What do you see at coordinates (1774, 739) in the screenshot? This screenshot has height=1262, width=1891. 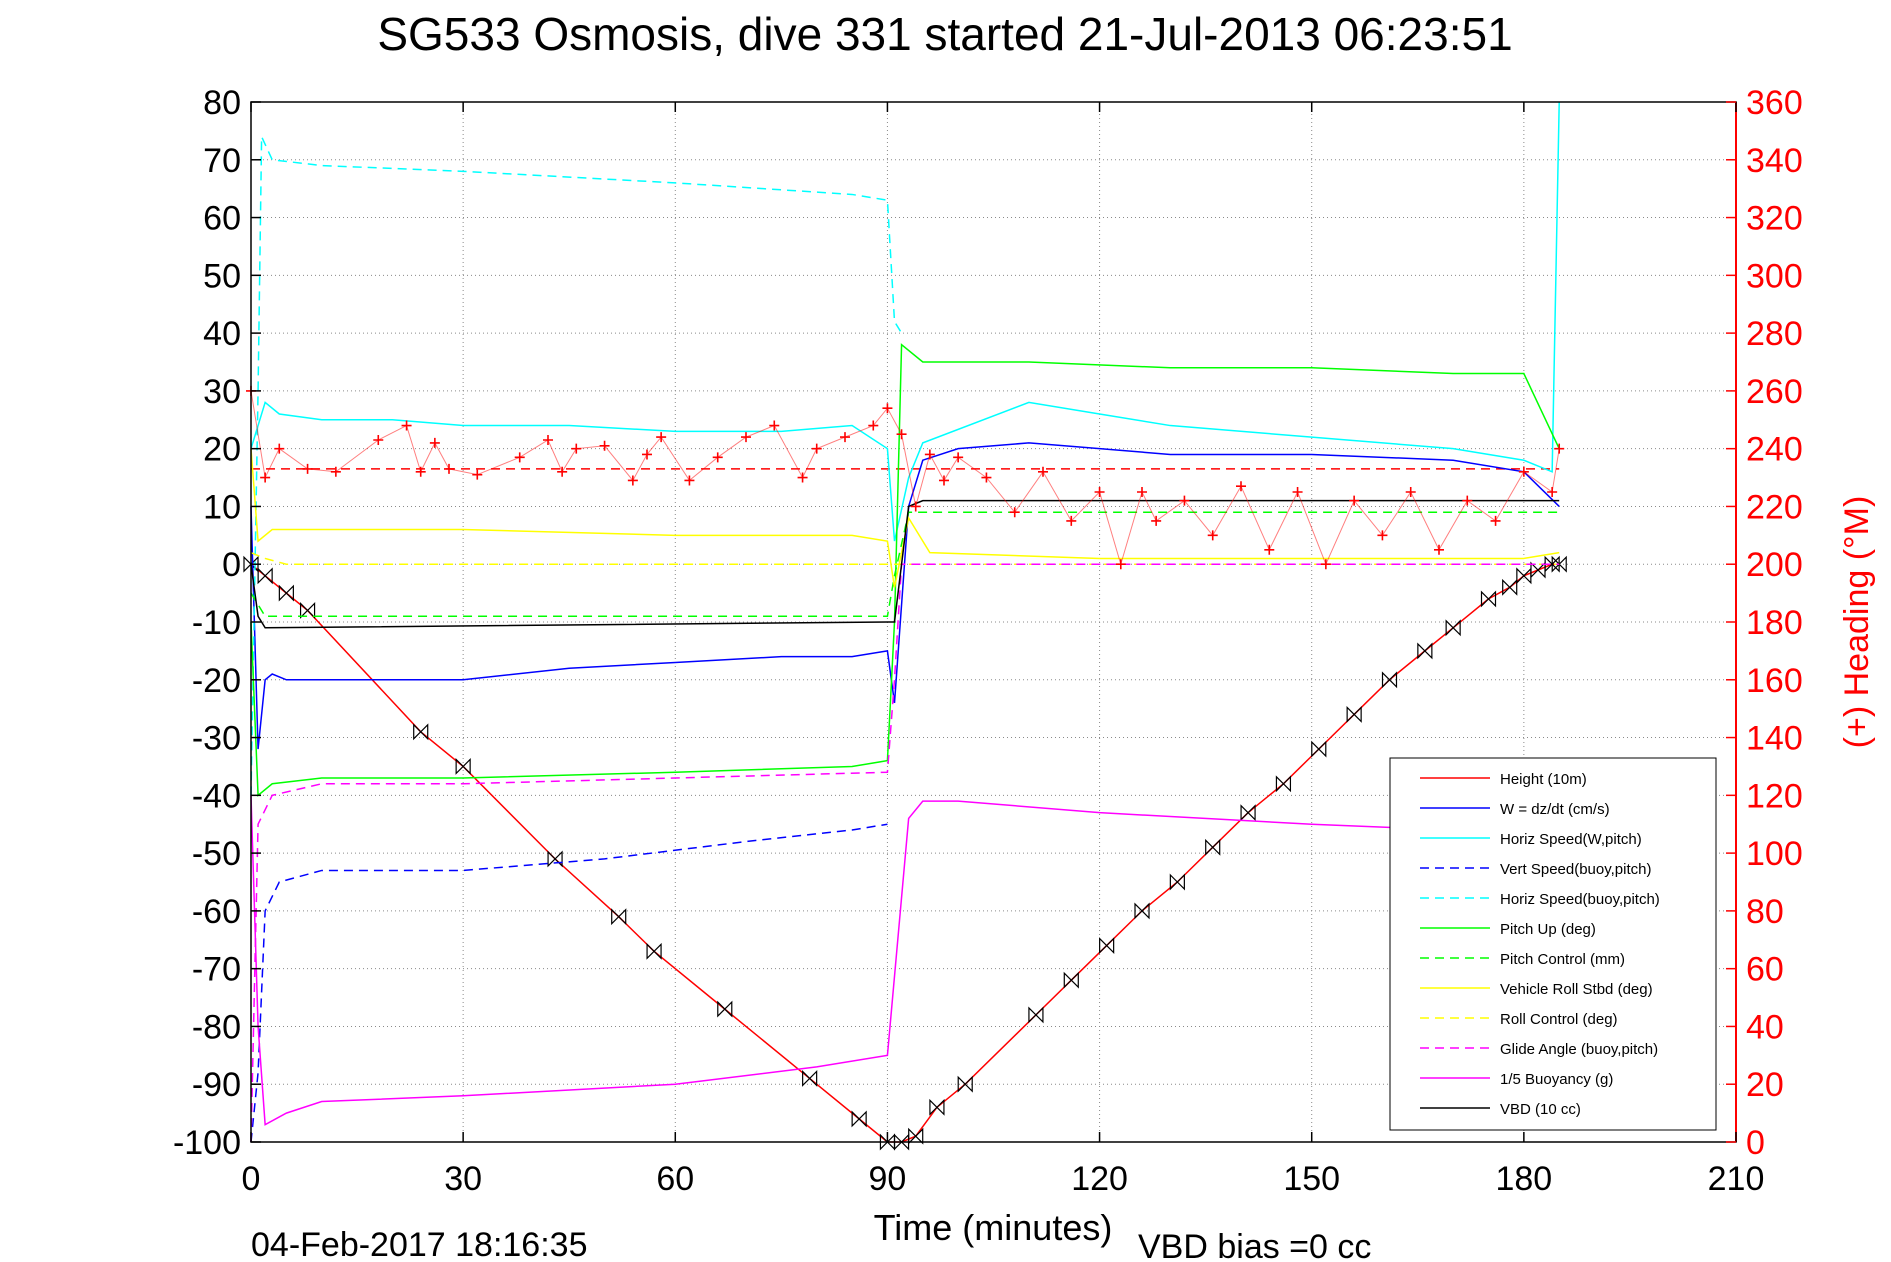 I see `y2-tick-label: 140` at bounding box center [1774, 739].